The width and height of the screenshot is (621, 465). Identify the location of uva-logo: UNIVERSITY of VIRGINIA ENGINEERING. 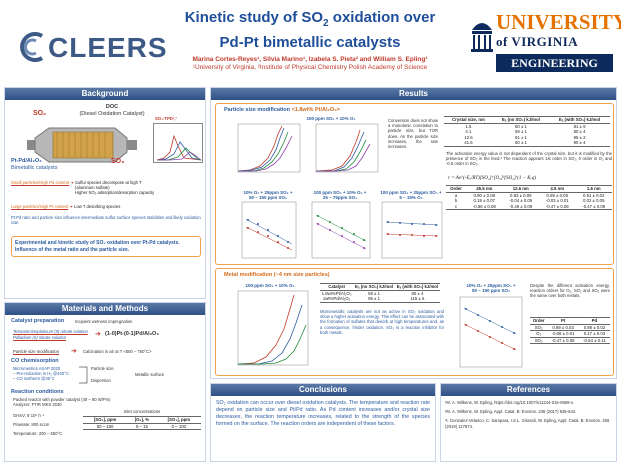
(545, 44).